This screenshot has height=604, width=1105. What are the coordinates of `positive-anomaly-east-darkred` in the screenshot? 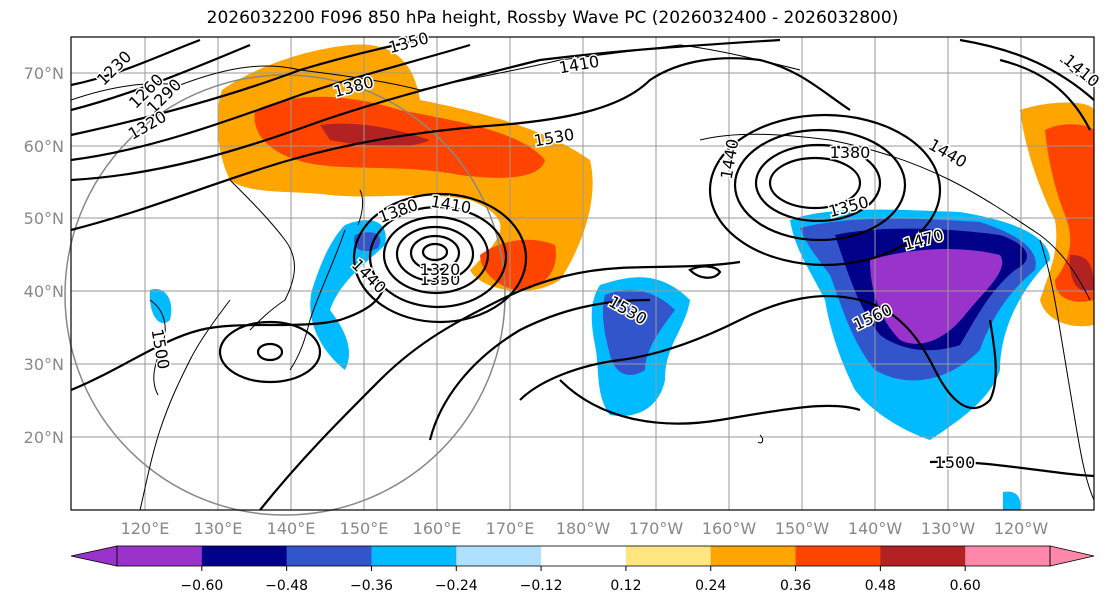 It's located at (1081, 273).